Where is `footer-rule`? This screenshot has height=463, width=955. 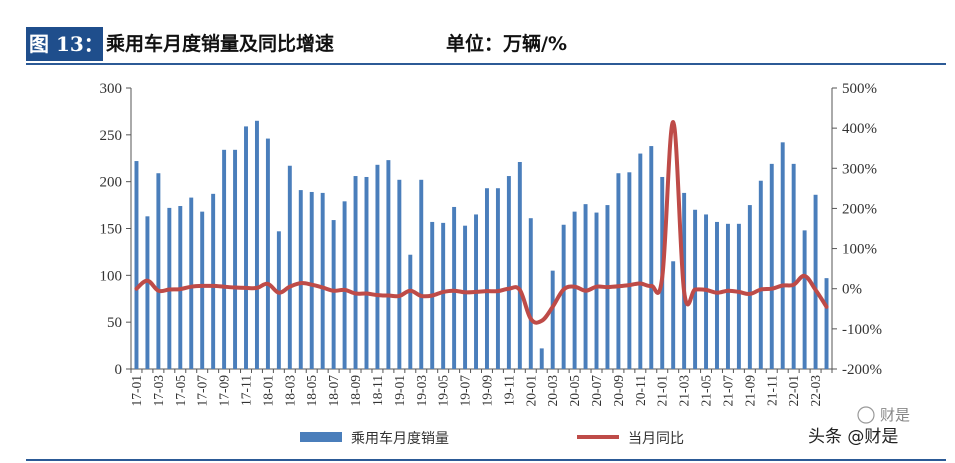
footer-rule is located at coordinates (486, 460).